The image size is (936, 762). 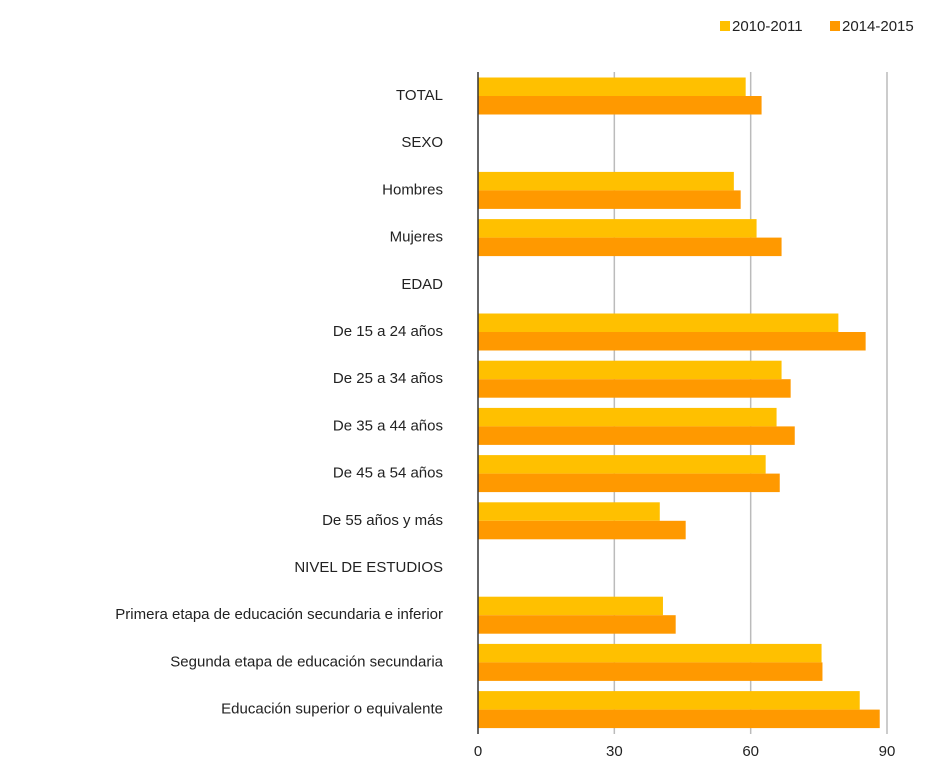 I want to click on category-label: De 15 a 24 años, so click(x=388, y=331).